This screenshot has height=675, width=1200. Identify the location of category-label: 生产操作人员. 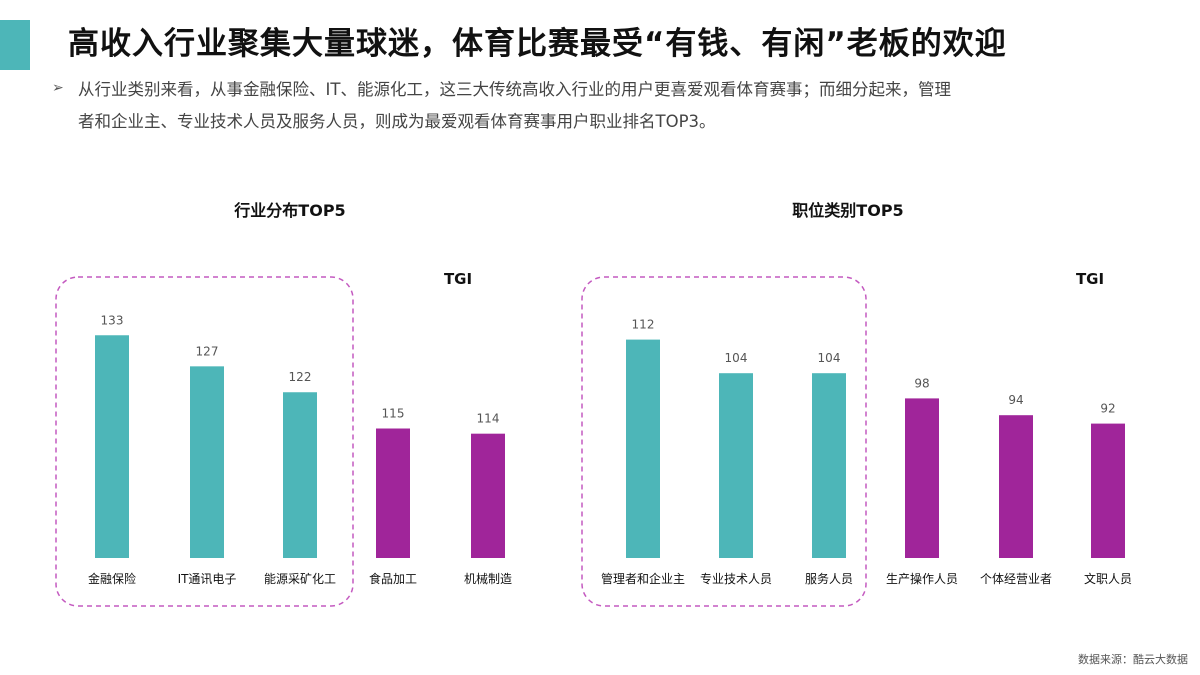
(922, 578).